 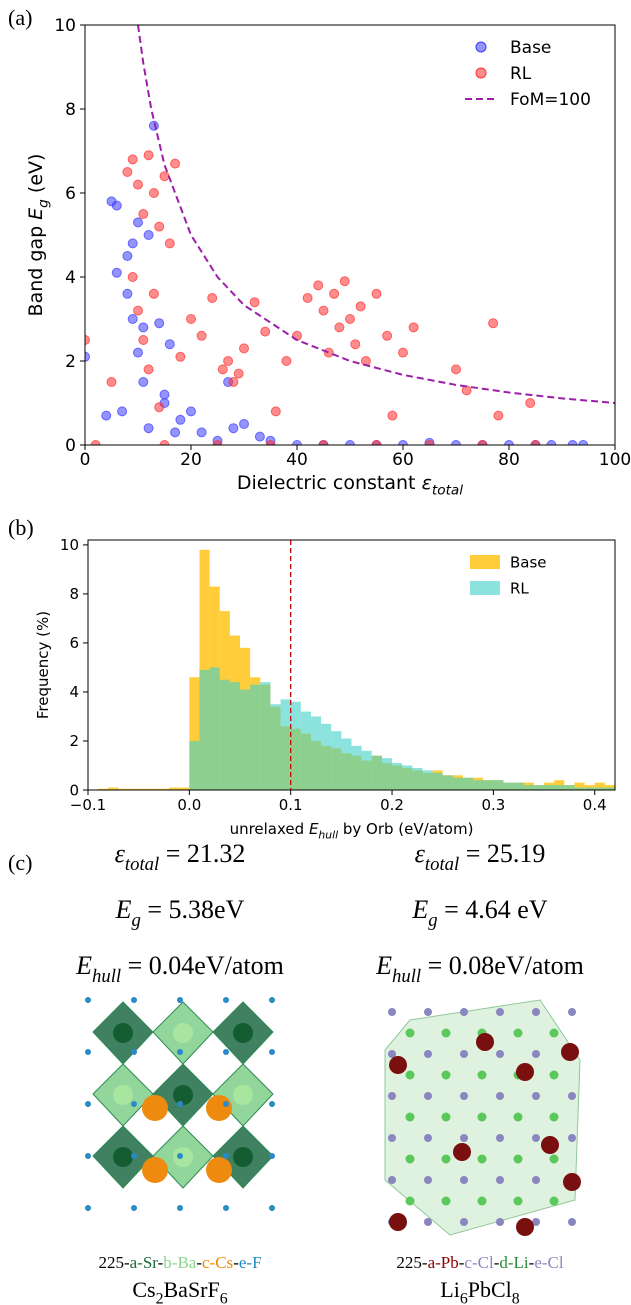 I want to click on property-text: Ehull = 0.08eV/atom, so click(x=479, y=969).